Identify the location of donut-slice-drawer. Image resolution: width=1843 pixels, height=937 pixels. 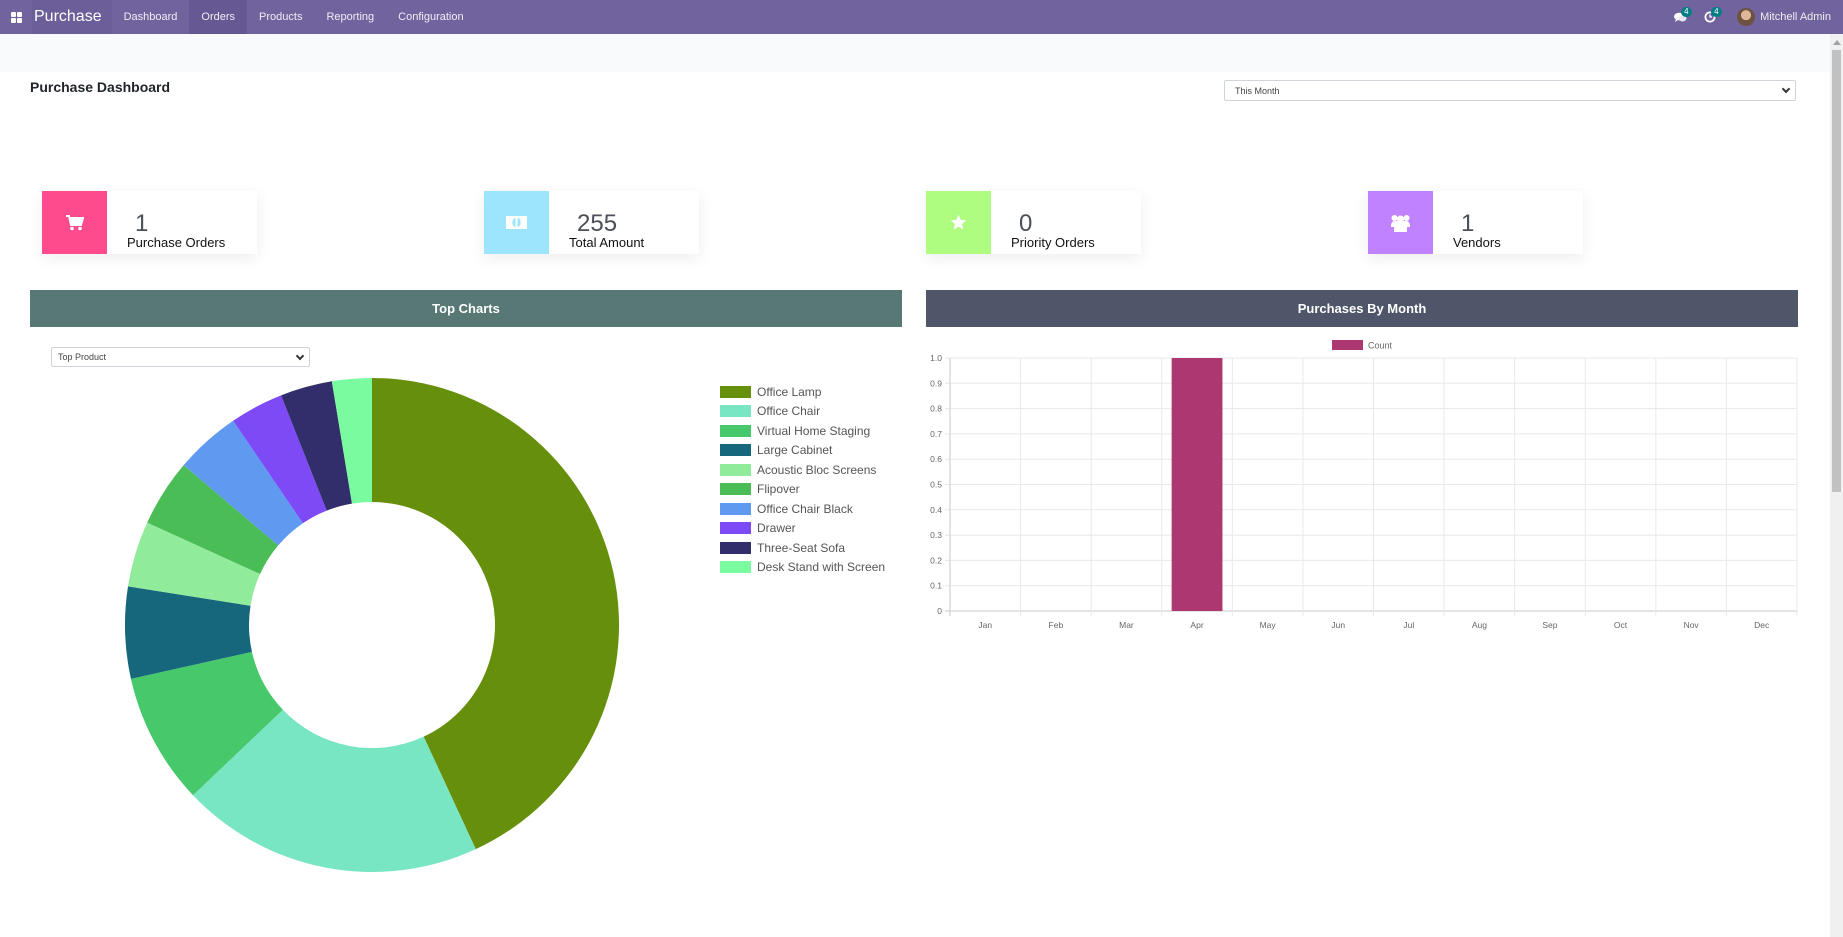
(280, 459).